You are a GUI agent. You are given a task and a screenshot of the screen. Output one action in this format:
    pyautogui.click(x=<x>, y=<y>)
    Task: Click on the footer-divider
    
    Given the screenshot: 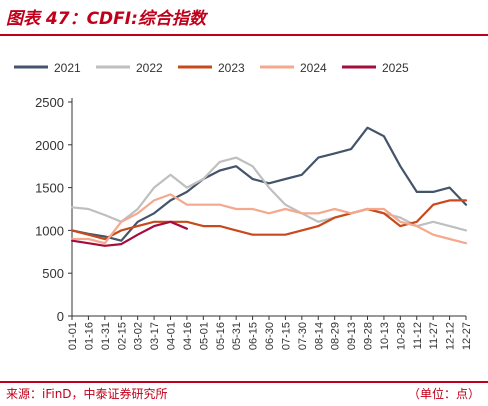 What is the action you would take?
    pyautogui.click(x=244, y=382)
    